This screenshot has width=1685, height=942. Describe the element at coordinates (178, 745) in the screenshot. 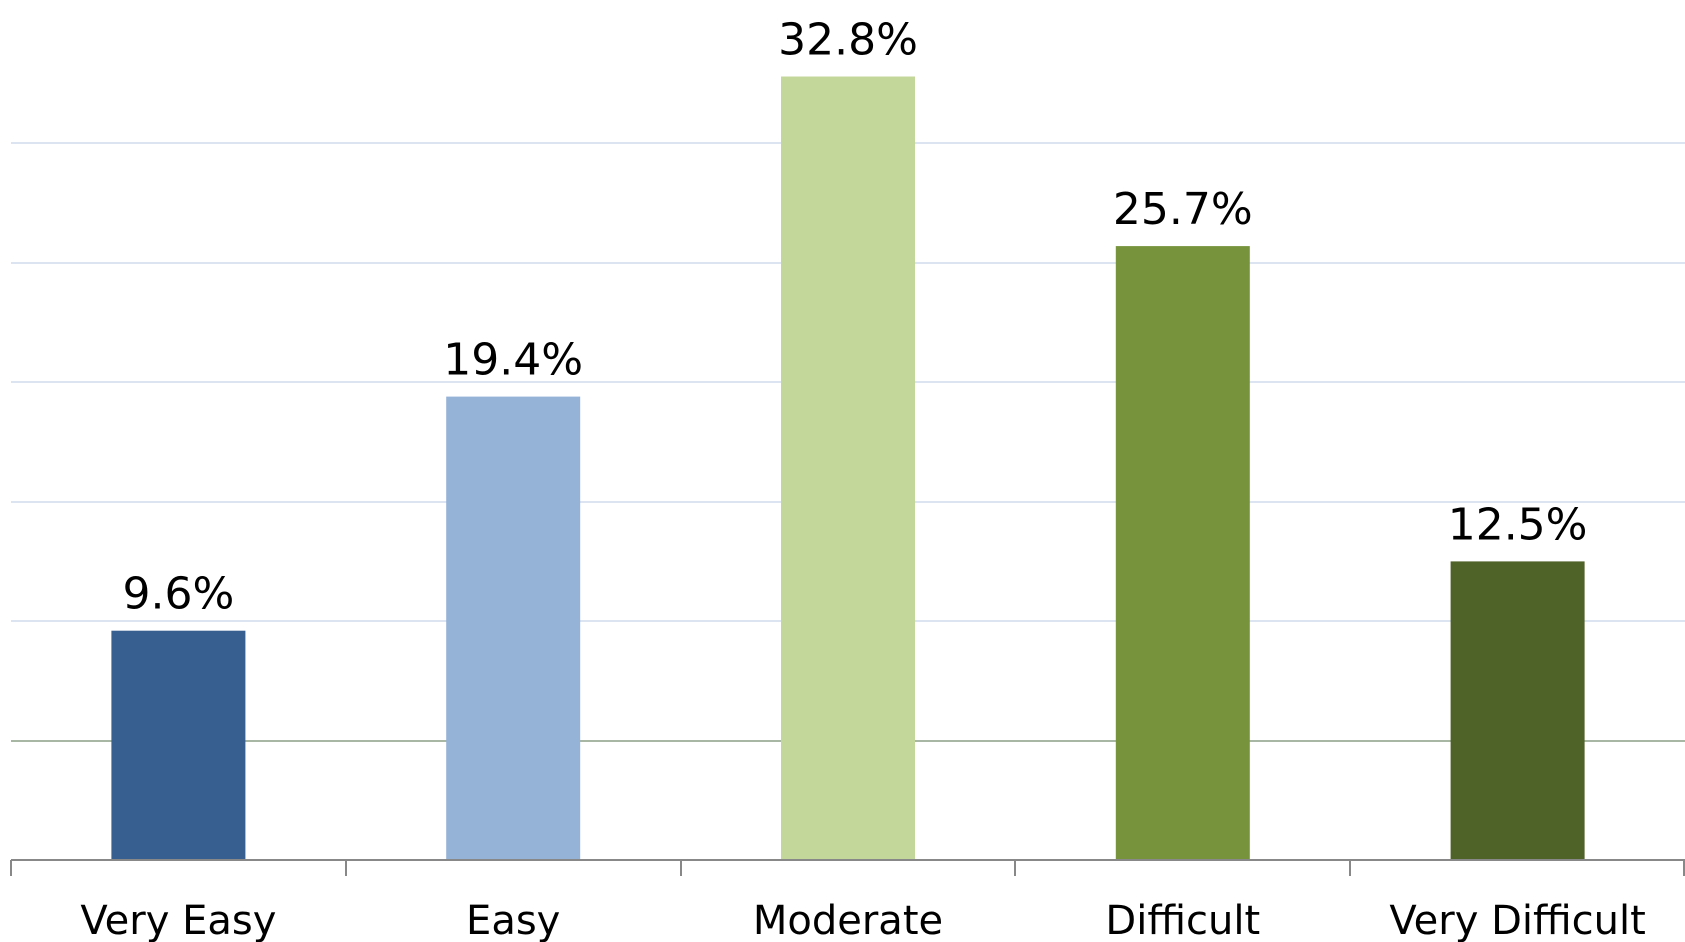

I see `bar-very-easy` at that location.